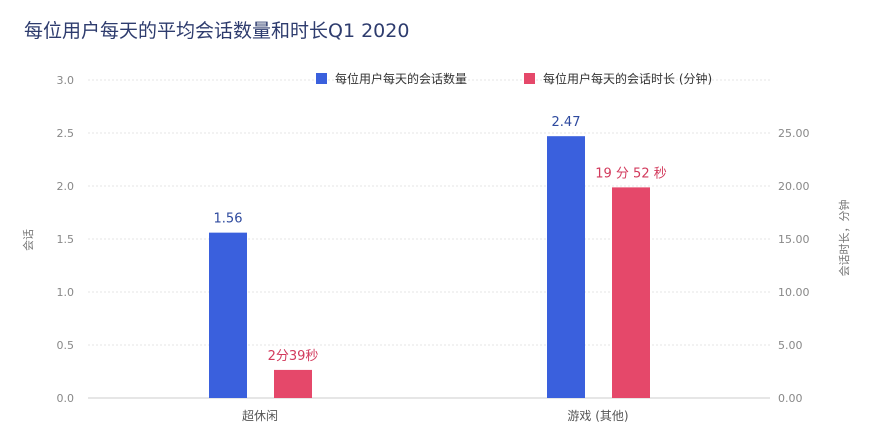 This screenshot has height=446, width=883. Describe the element at coordinates (794, 186) in the screenshot. I see `right-tick-label: 20.00` at that location.